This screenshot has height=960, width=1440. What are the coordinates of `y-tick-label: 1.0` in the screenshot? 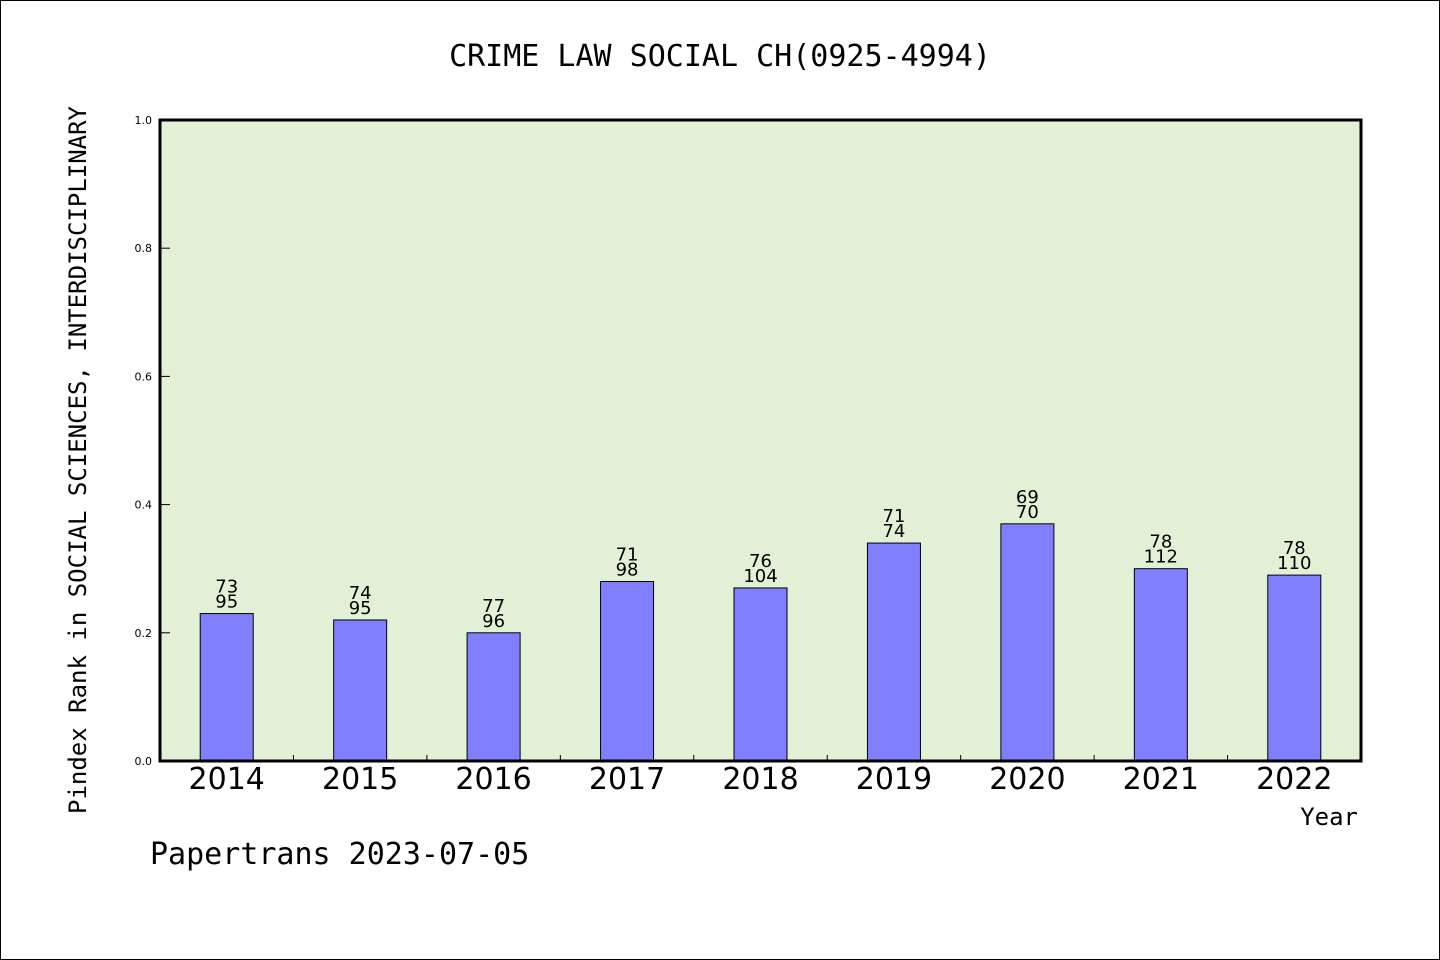 It's located at (144, 120).